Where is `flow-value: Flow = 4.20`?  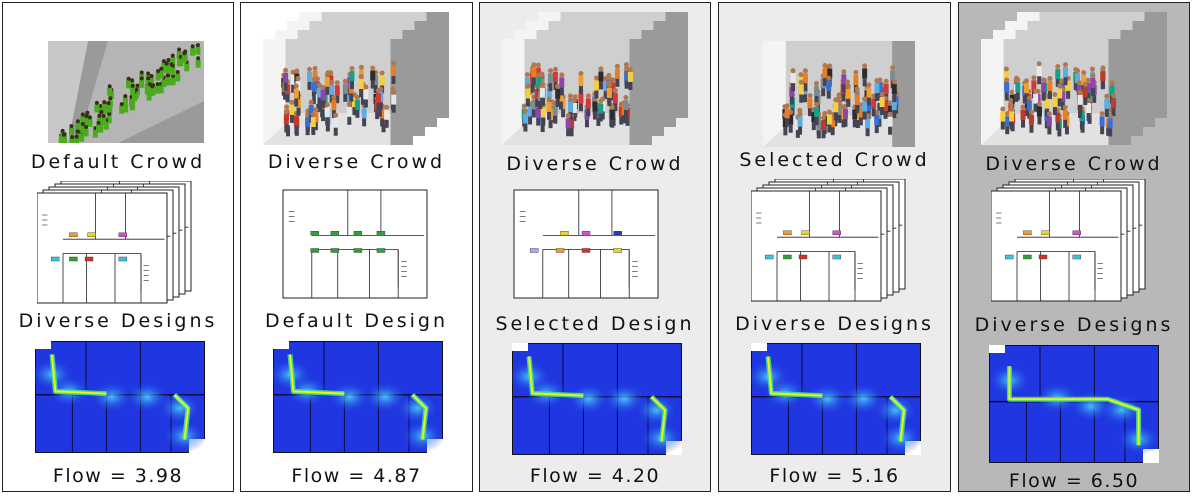 flow-value: Flow = 4.20 is located at coordinates (595, 476).